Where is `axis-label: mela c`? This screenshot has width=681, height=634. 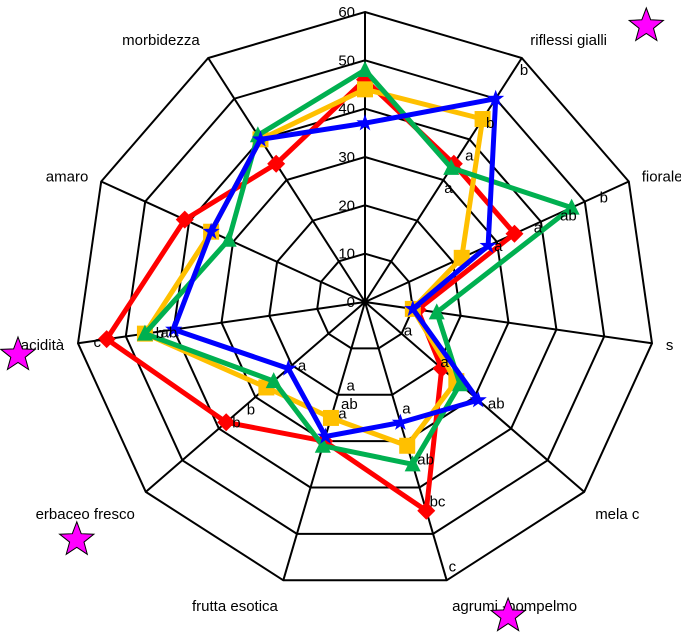 axis-label: mela c is located at coordinates (617, 514).